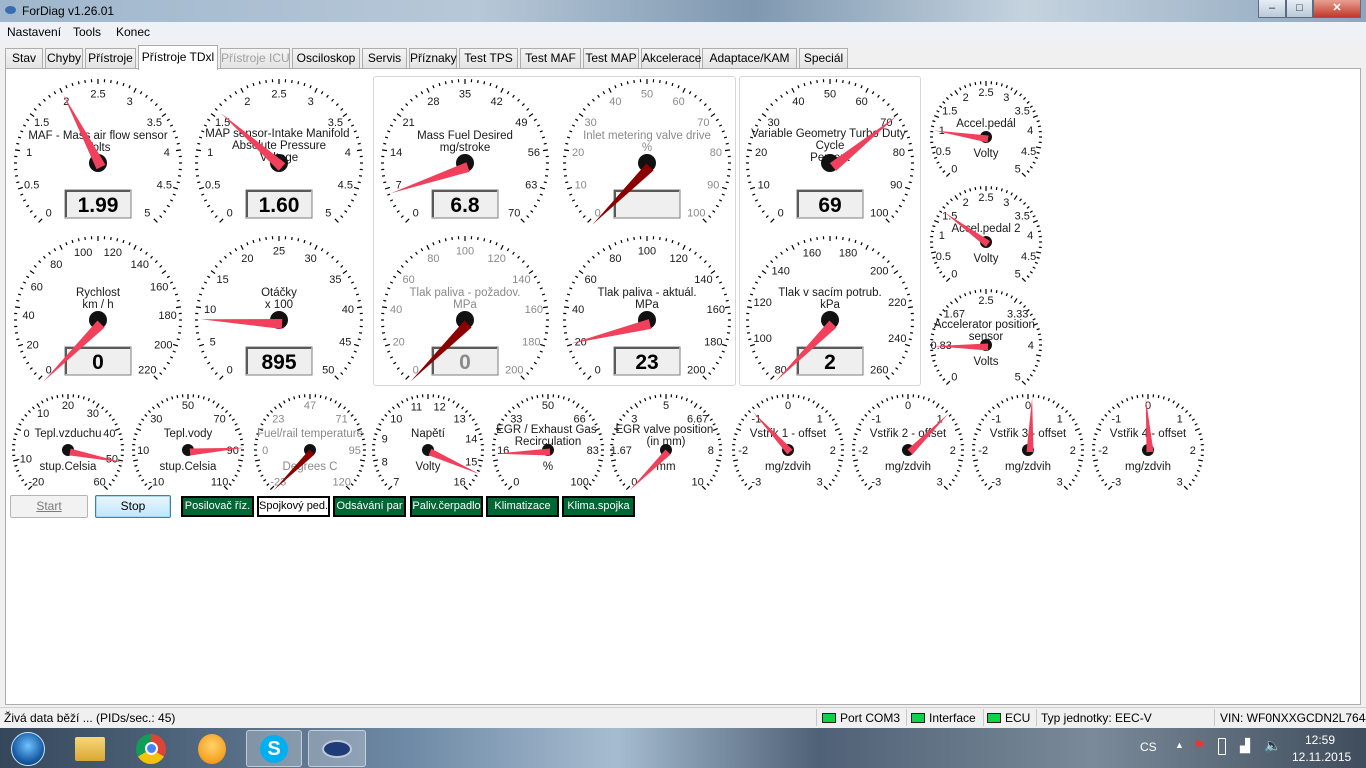 This screenshot has height=768, width=1366. What do you see at coordinates (1299, 9) in the screenshot?
I see `maximize-button: □` at bounding box center [1299, 9].